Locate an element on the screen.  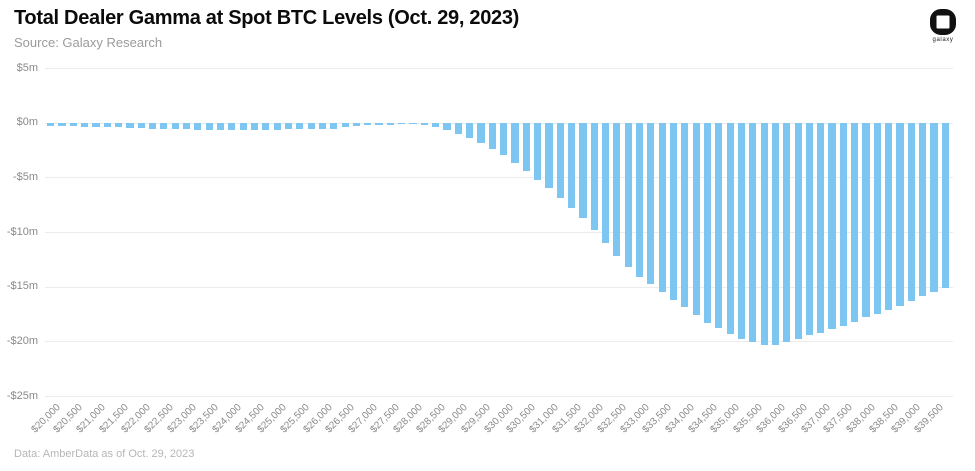
footer-note: Data: AmberData as of Oct. 29, 2023 is located at coordinates (104, 454).